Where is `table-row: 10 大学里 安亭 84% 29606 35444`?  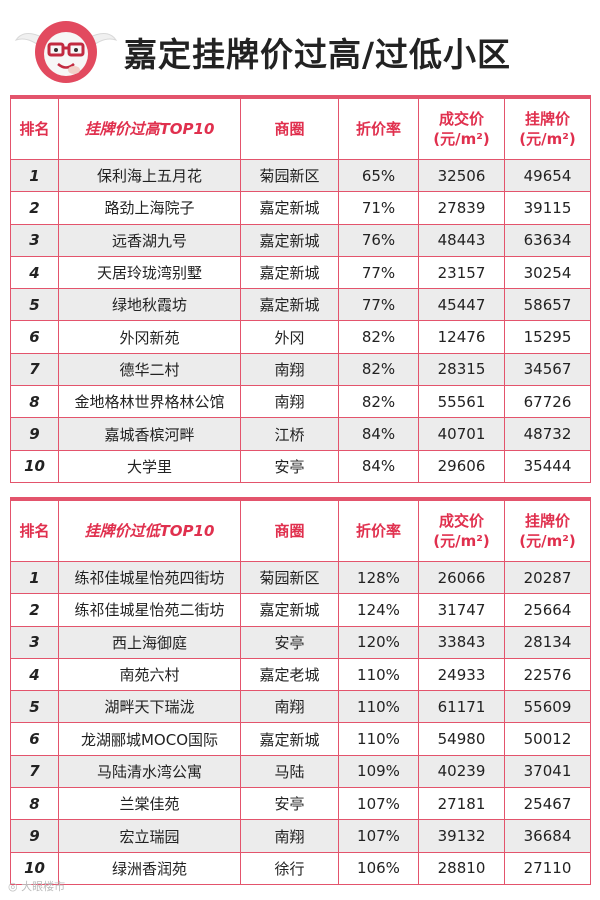 table-row: 10 大学里 安亭 84% 29606 35444 is located at coordinates (300, 466).